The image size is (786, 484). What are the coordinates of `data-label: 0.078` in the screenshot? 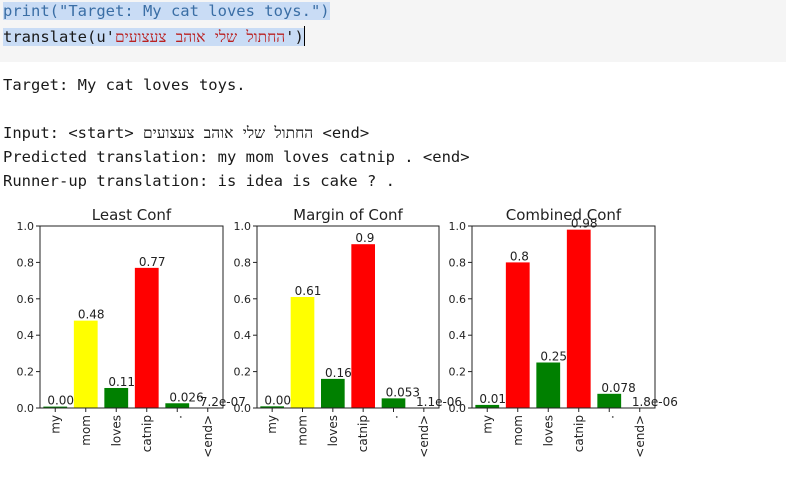 It's located at (618, 388).